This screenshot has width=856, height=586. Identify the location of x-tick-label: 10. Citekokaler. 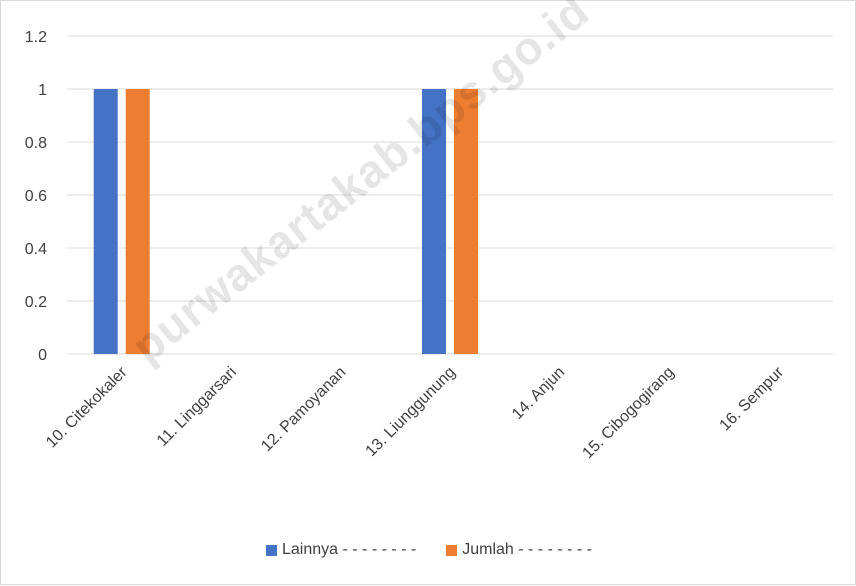
(87, 407).